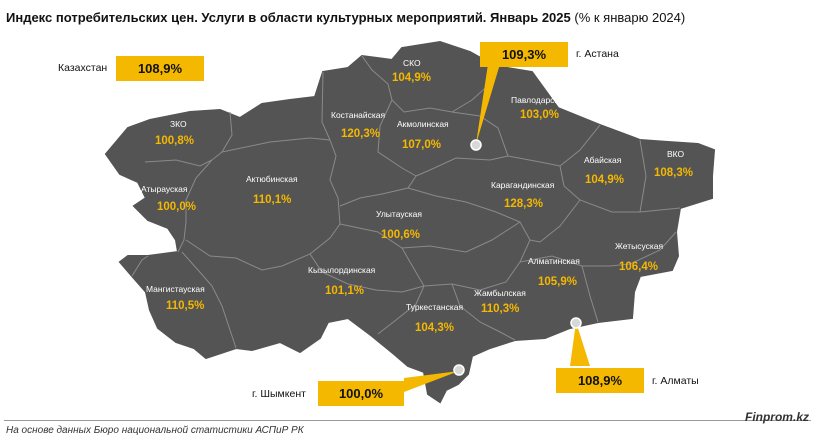 This screenshot has width=815, height=444. I want to click on shymkent-label: г. Шымкент, so click(279, 394).